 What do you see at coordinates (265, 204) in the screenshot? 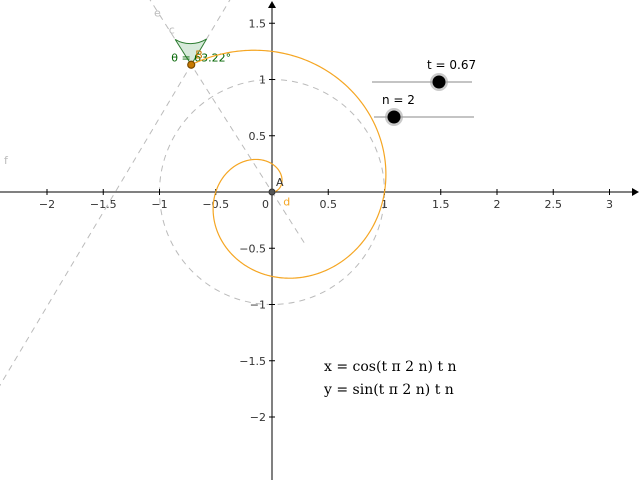
I see `origin-label: 0` at bounding box center [265, 204].